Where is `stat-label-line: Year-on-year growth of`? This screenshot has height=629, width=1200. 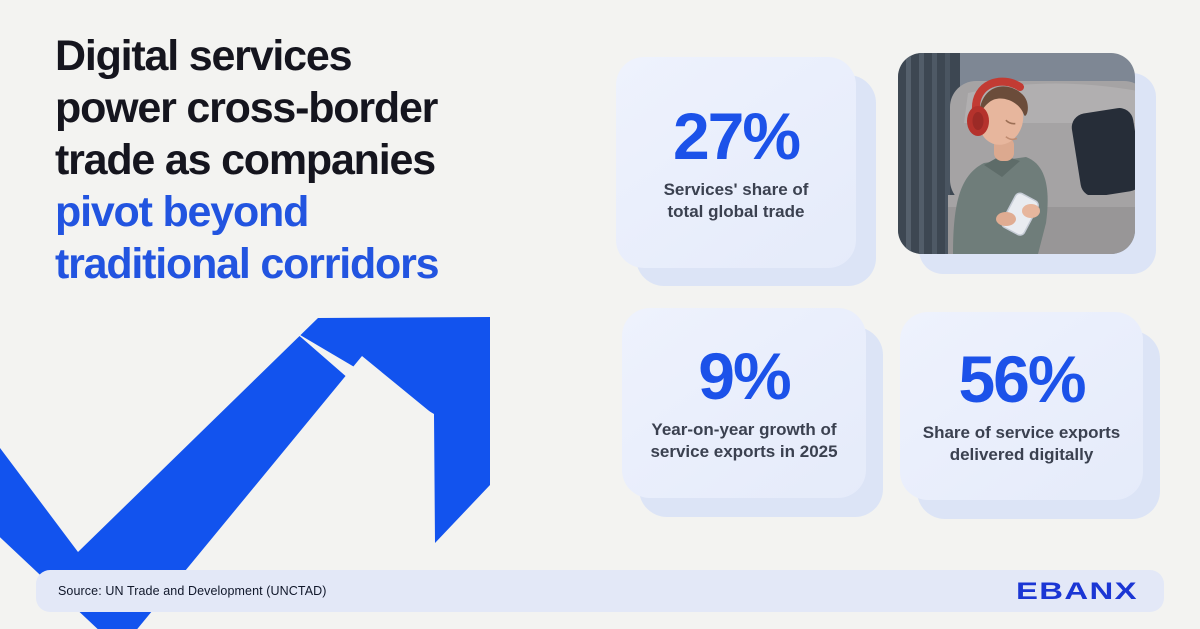
stat-label-line: Year-on-year growth of is located at coordinates (744, 429).